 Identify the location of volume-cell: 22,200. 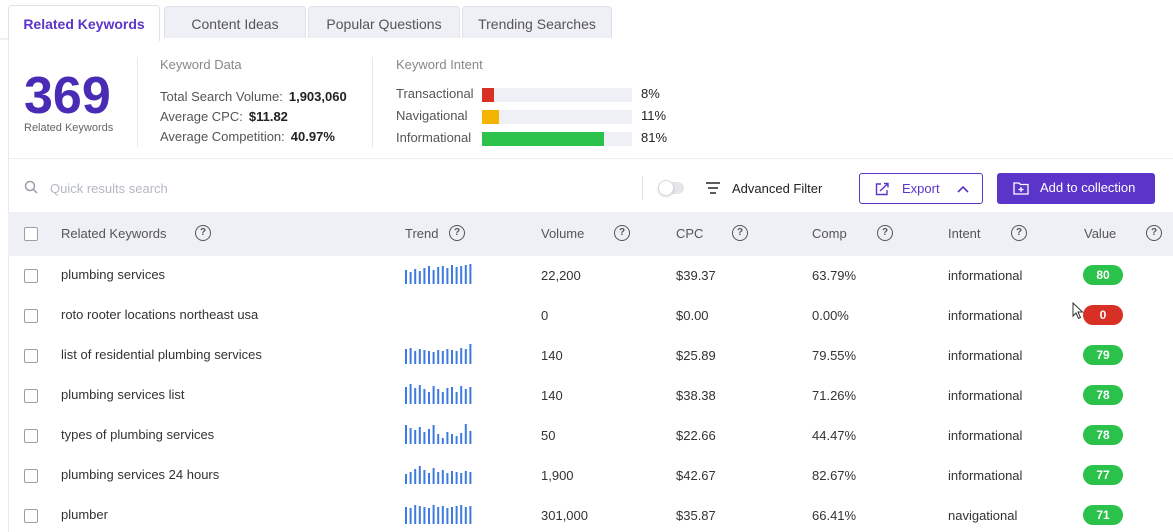
(561, 275).